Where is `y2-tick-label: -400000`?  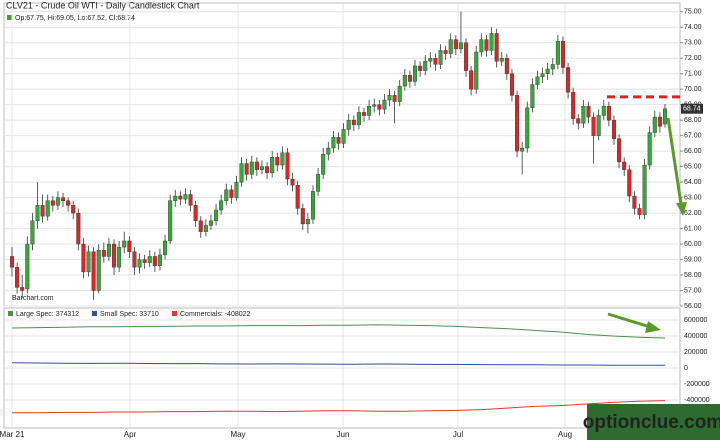 y2-tick-label: -400000 is located at coordinates (697, 400).